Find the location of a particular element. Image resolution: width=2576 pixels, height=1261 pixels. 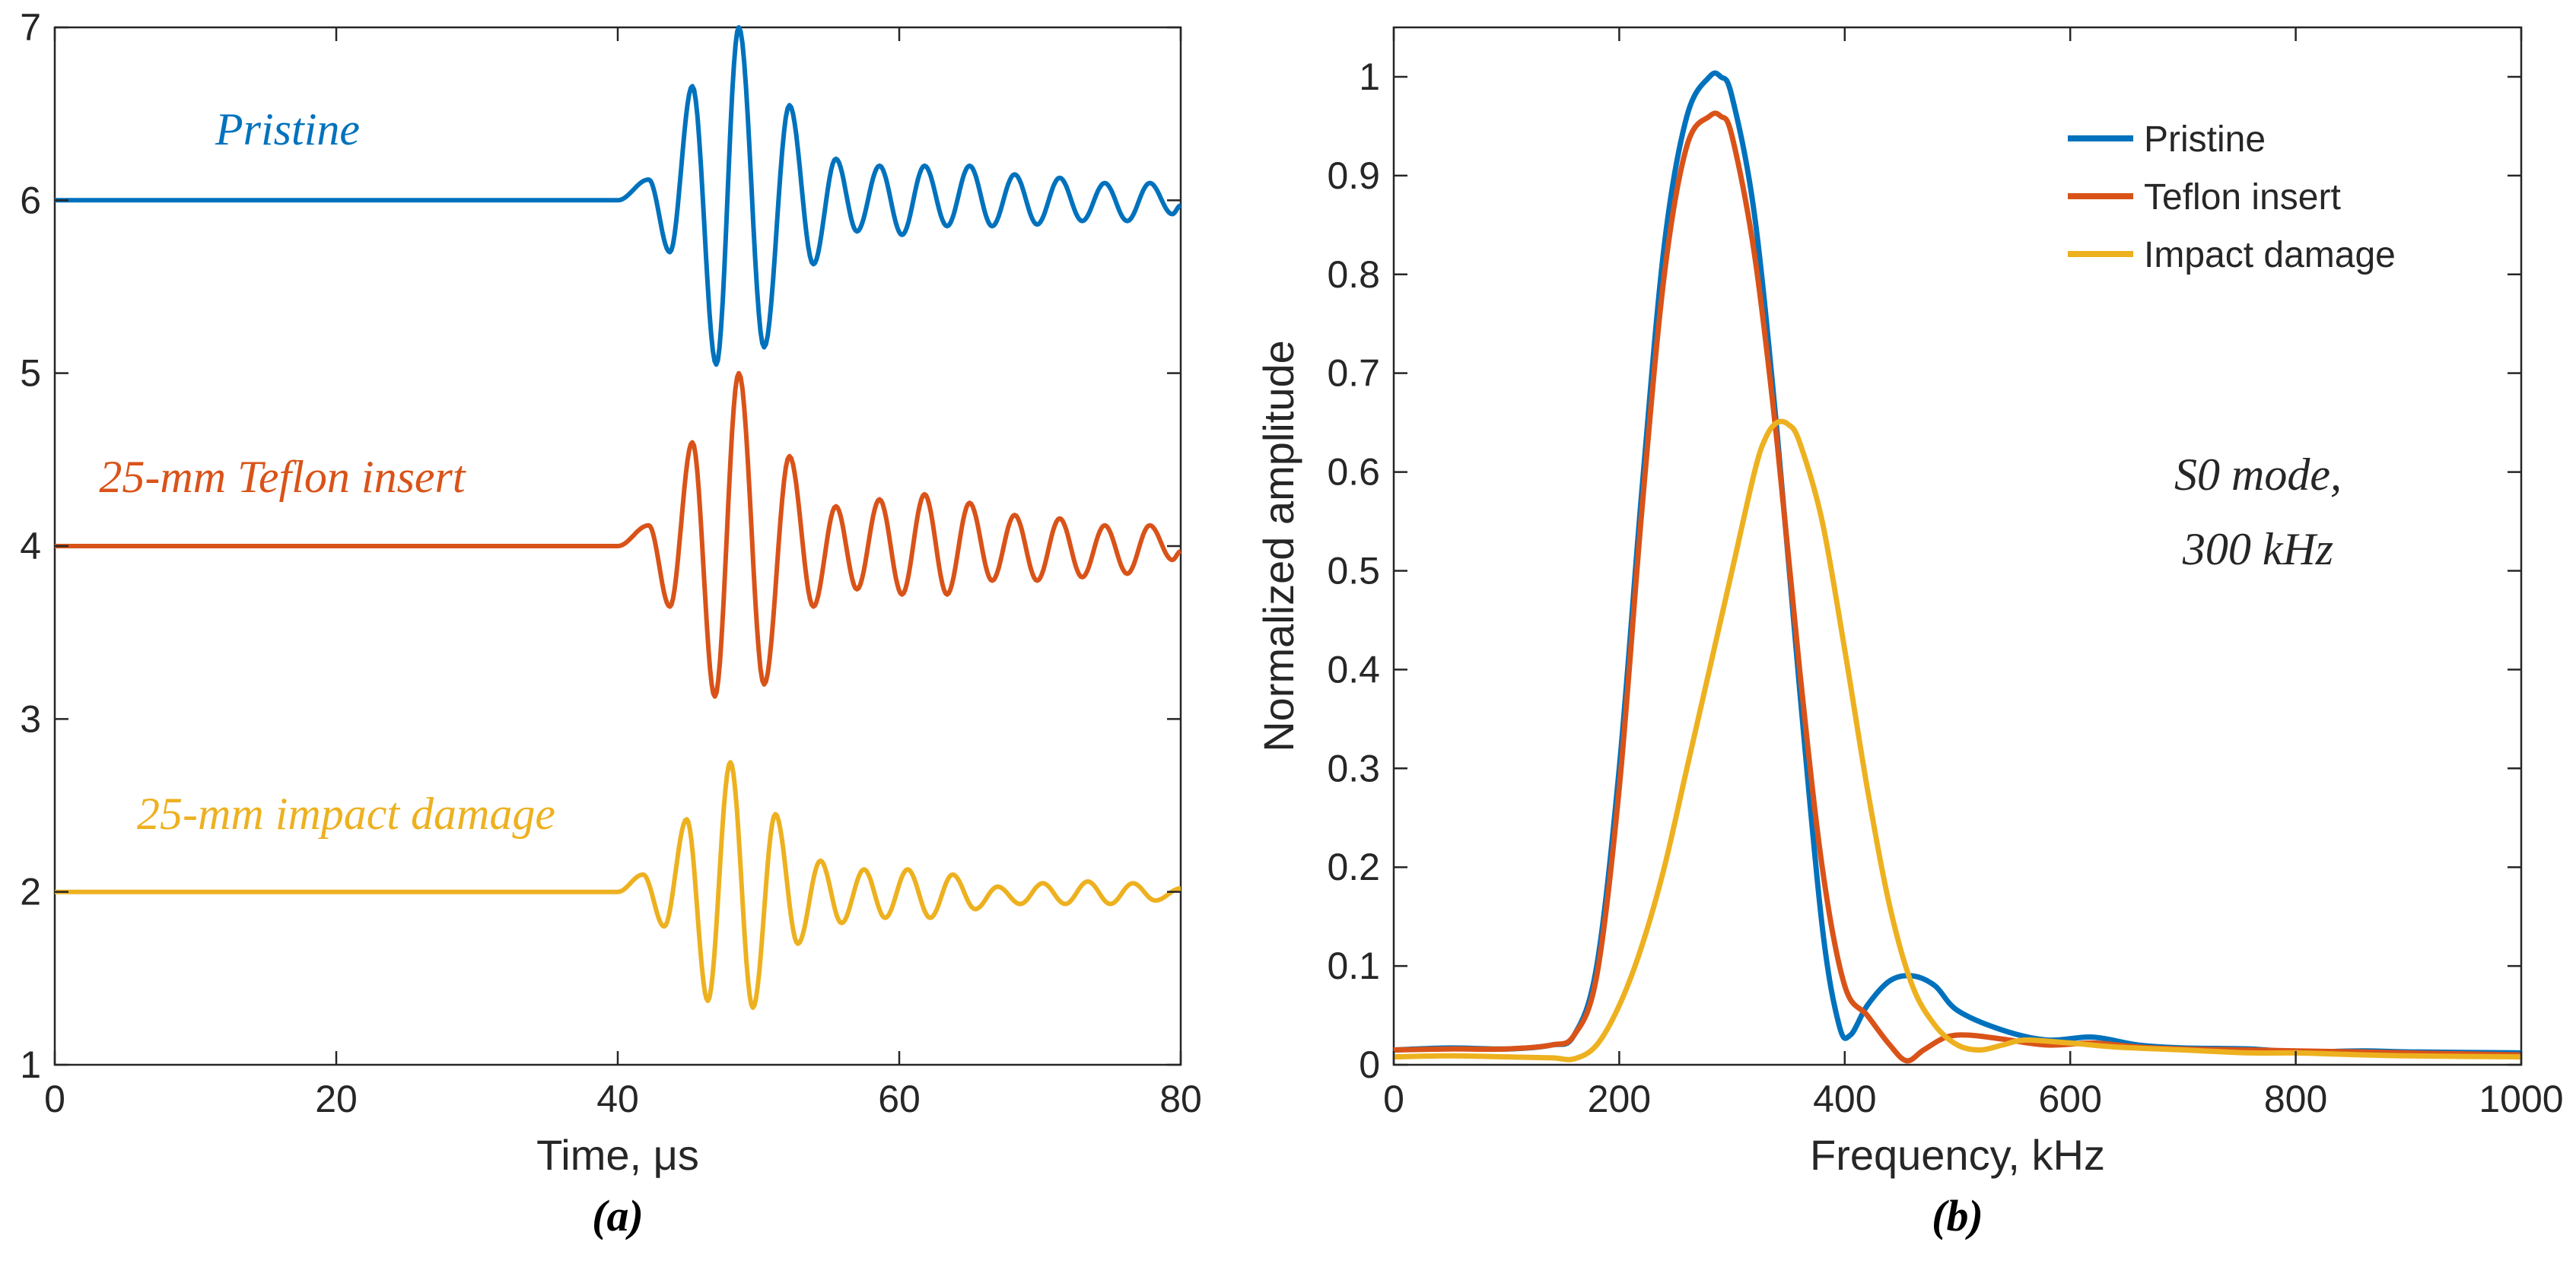

a-y-tick-label: 5 is located at coordinates (30, 373).